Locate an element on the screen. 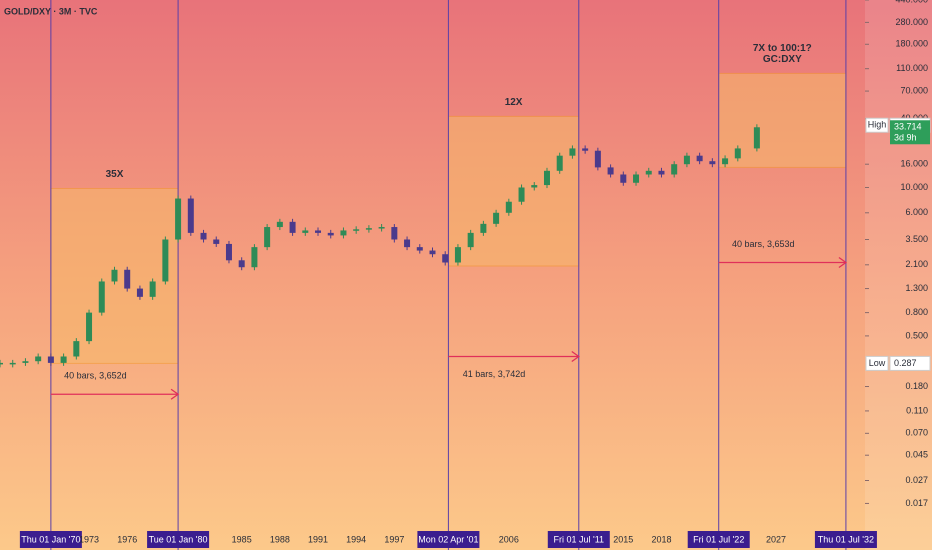 The height and width of the screenshot is (550, 932). y-tick-label: 0.110 is located at coordinates (917, 410).